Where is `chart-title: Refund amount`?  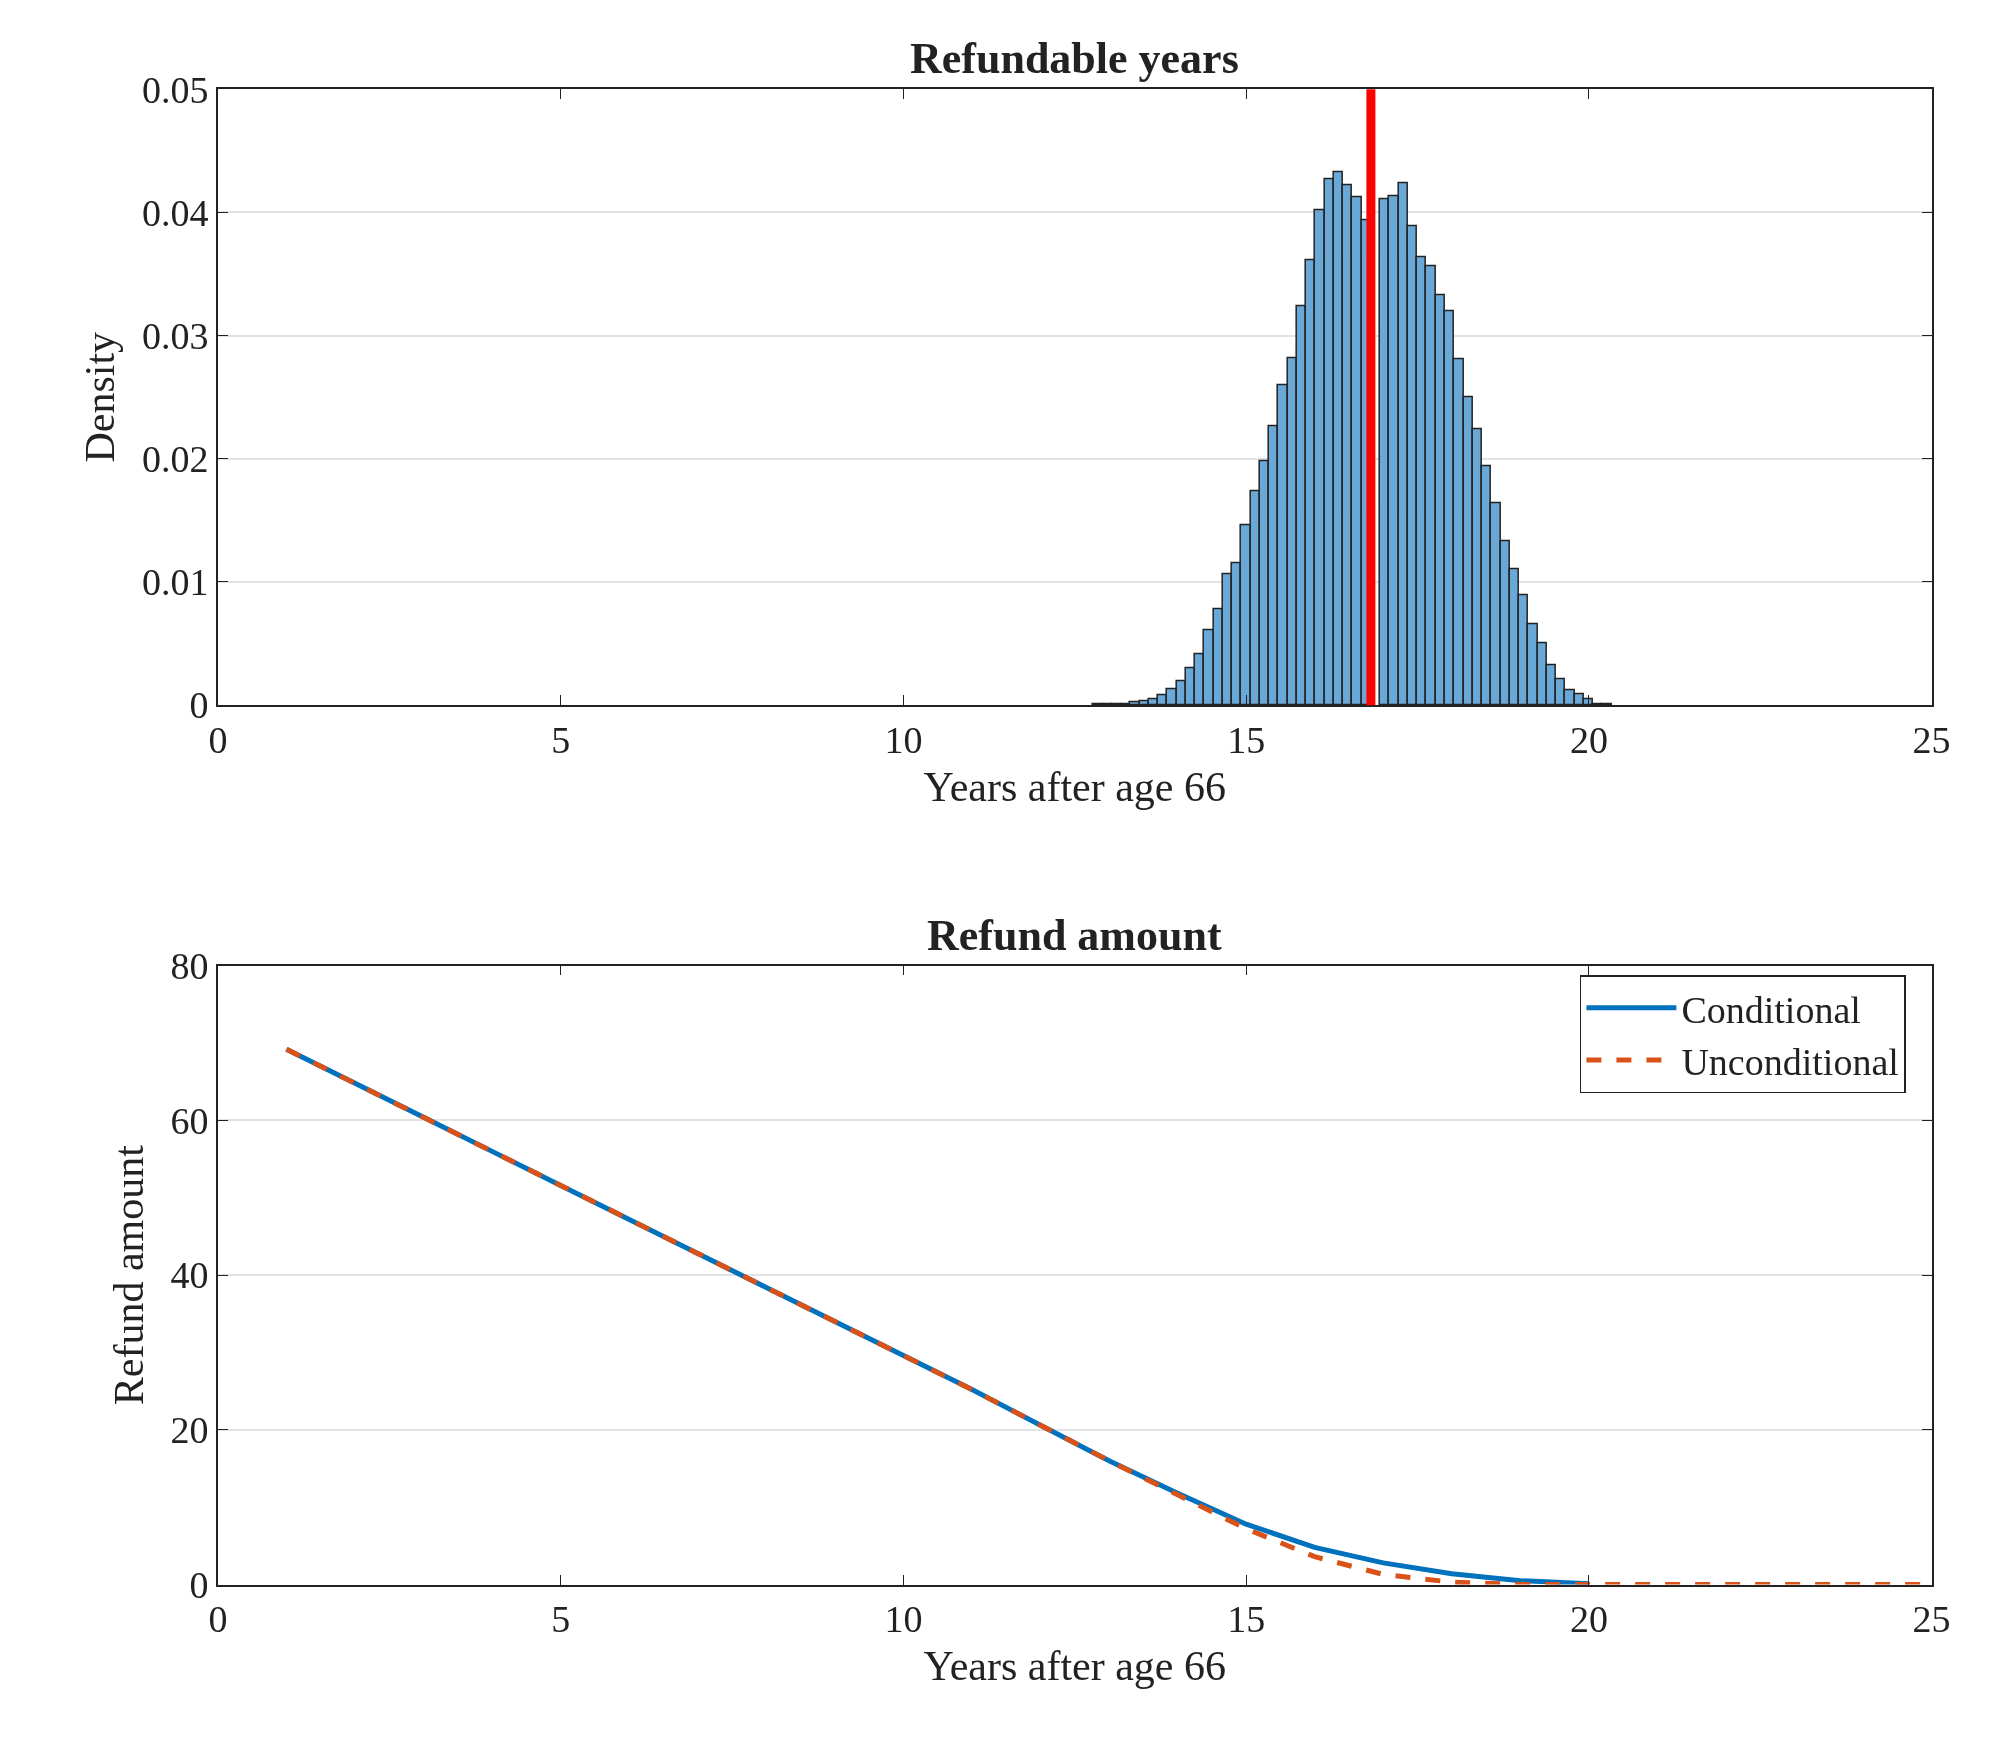
chart-title: Refund amount is located at coordinates (1074, 935).